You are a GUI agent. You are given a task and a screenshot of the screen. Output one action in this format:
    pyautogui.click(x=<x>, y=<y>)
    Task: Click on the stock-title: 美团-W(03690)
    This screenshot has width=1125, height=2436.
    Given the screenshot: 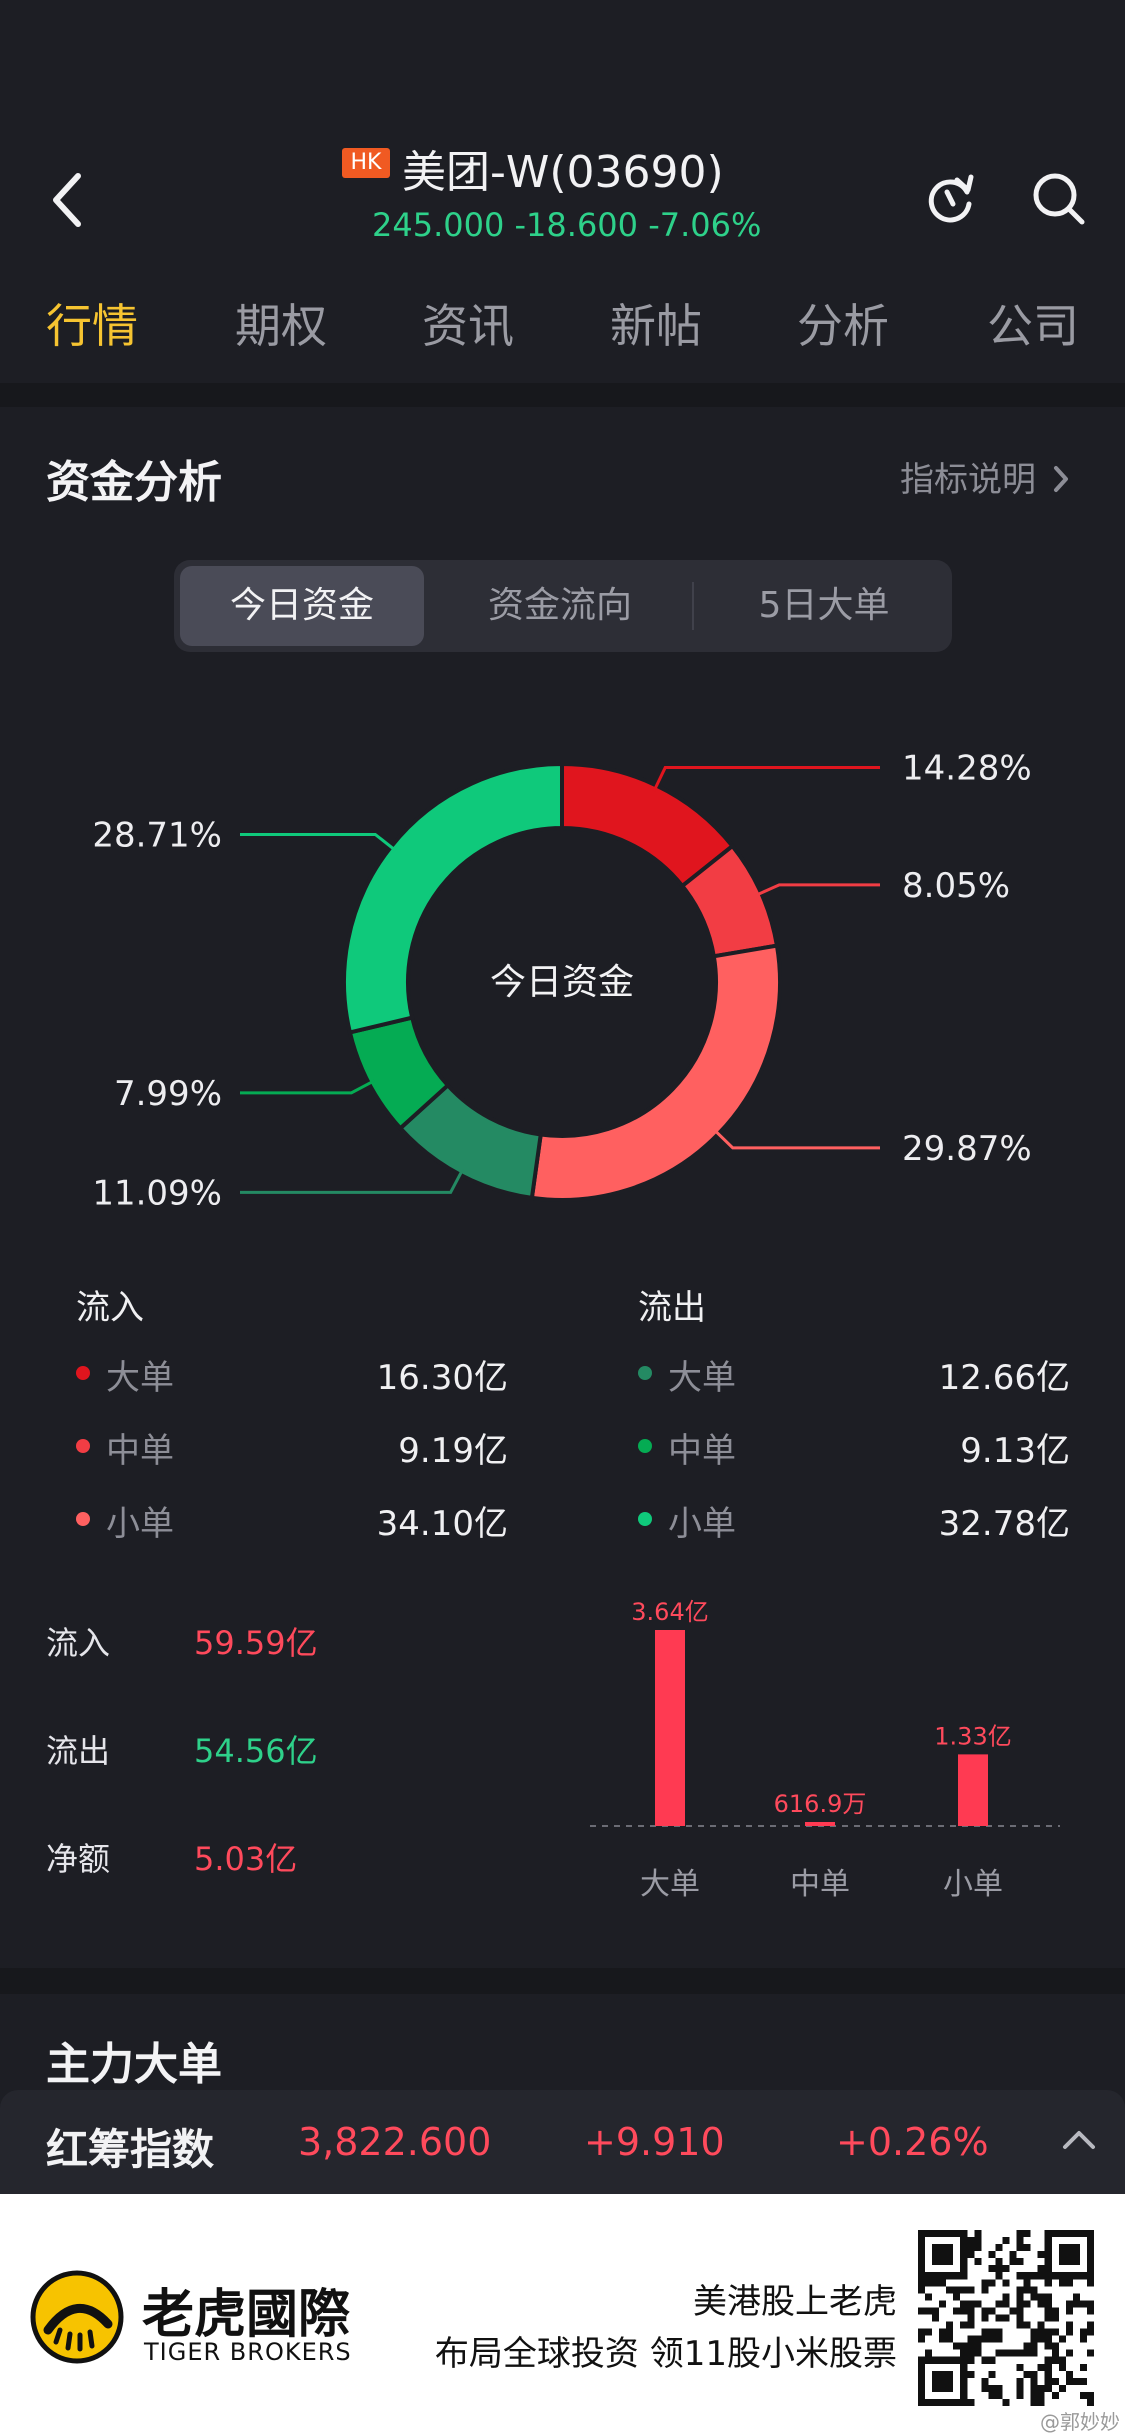 What is the action you would take?
    pyautogui.click(x=563, y=172)
    